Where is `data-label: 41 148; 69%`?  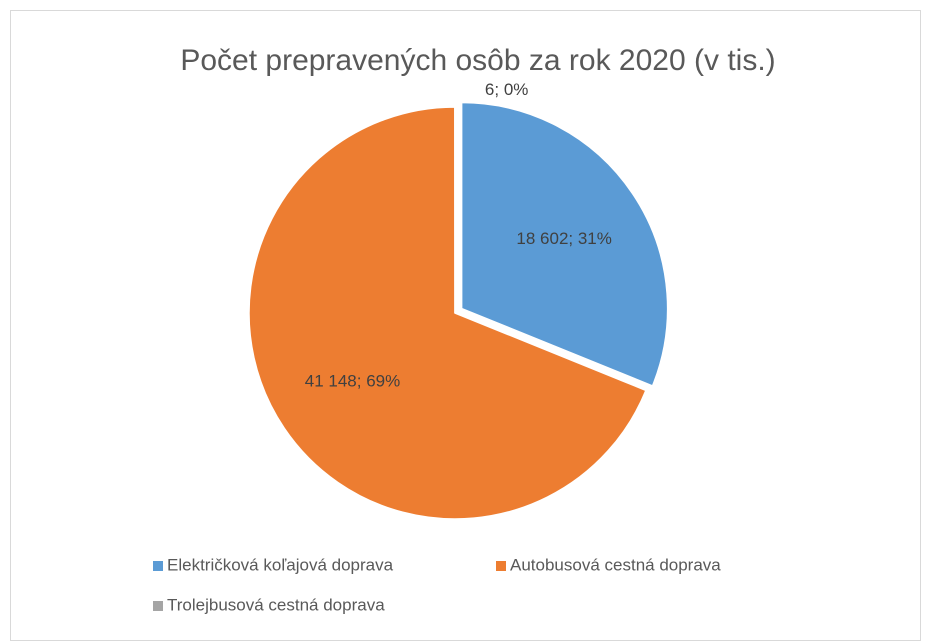
data-label: 41 148; 69% is located at coordinates (352, 381).